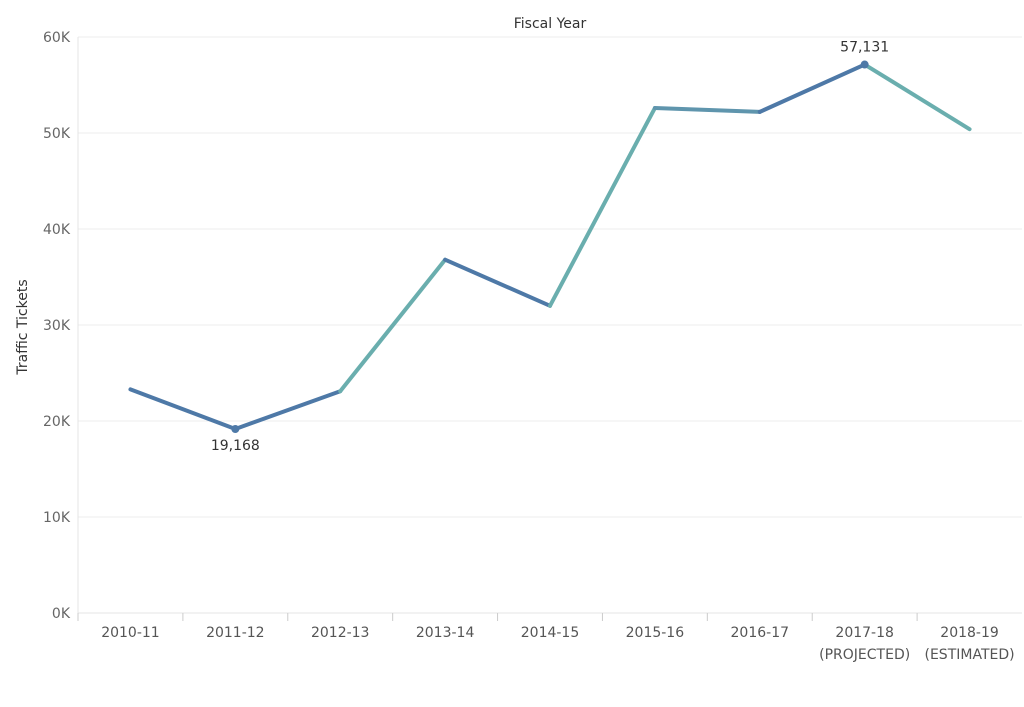  I want to click on y-tick-label: 40K, so click(57, 230).